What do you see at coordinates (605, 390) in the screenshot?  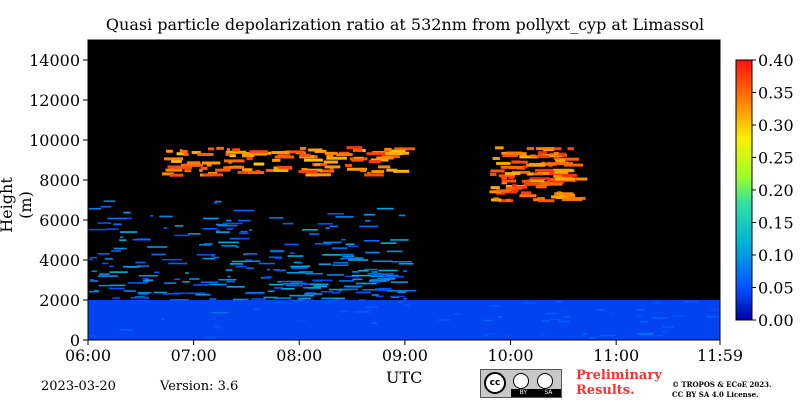 I see `preliminary-line-2: Results.` at bounding box center [605, 390].